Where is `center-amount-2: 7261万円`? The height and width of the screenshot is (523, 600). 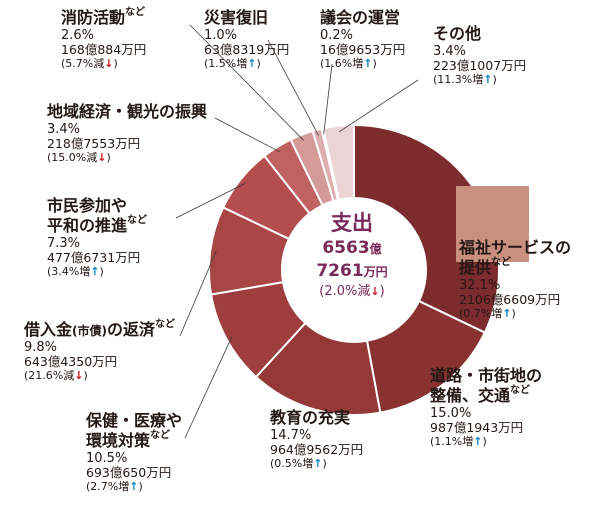
center-amount-2: 7261万円 is located at coordinates (352, 271).